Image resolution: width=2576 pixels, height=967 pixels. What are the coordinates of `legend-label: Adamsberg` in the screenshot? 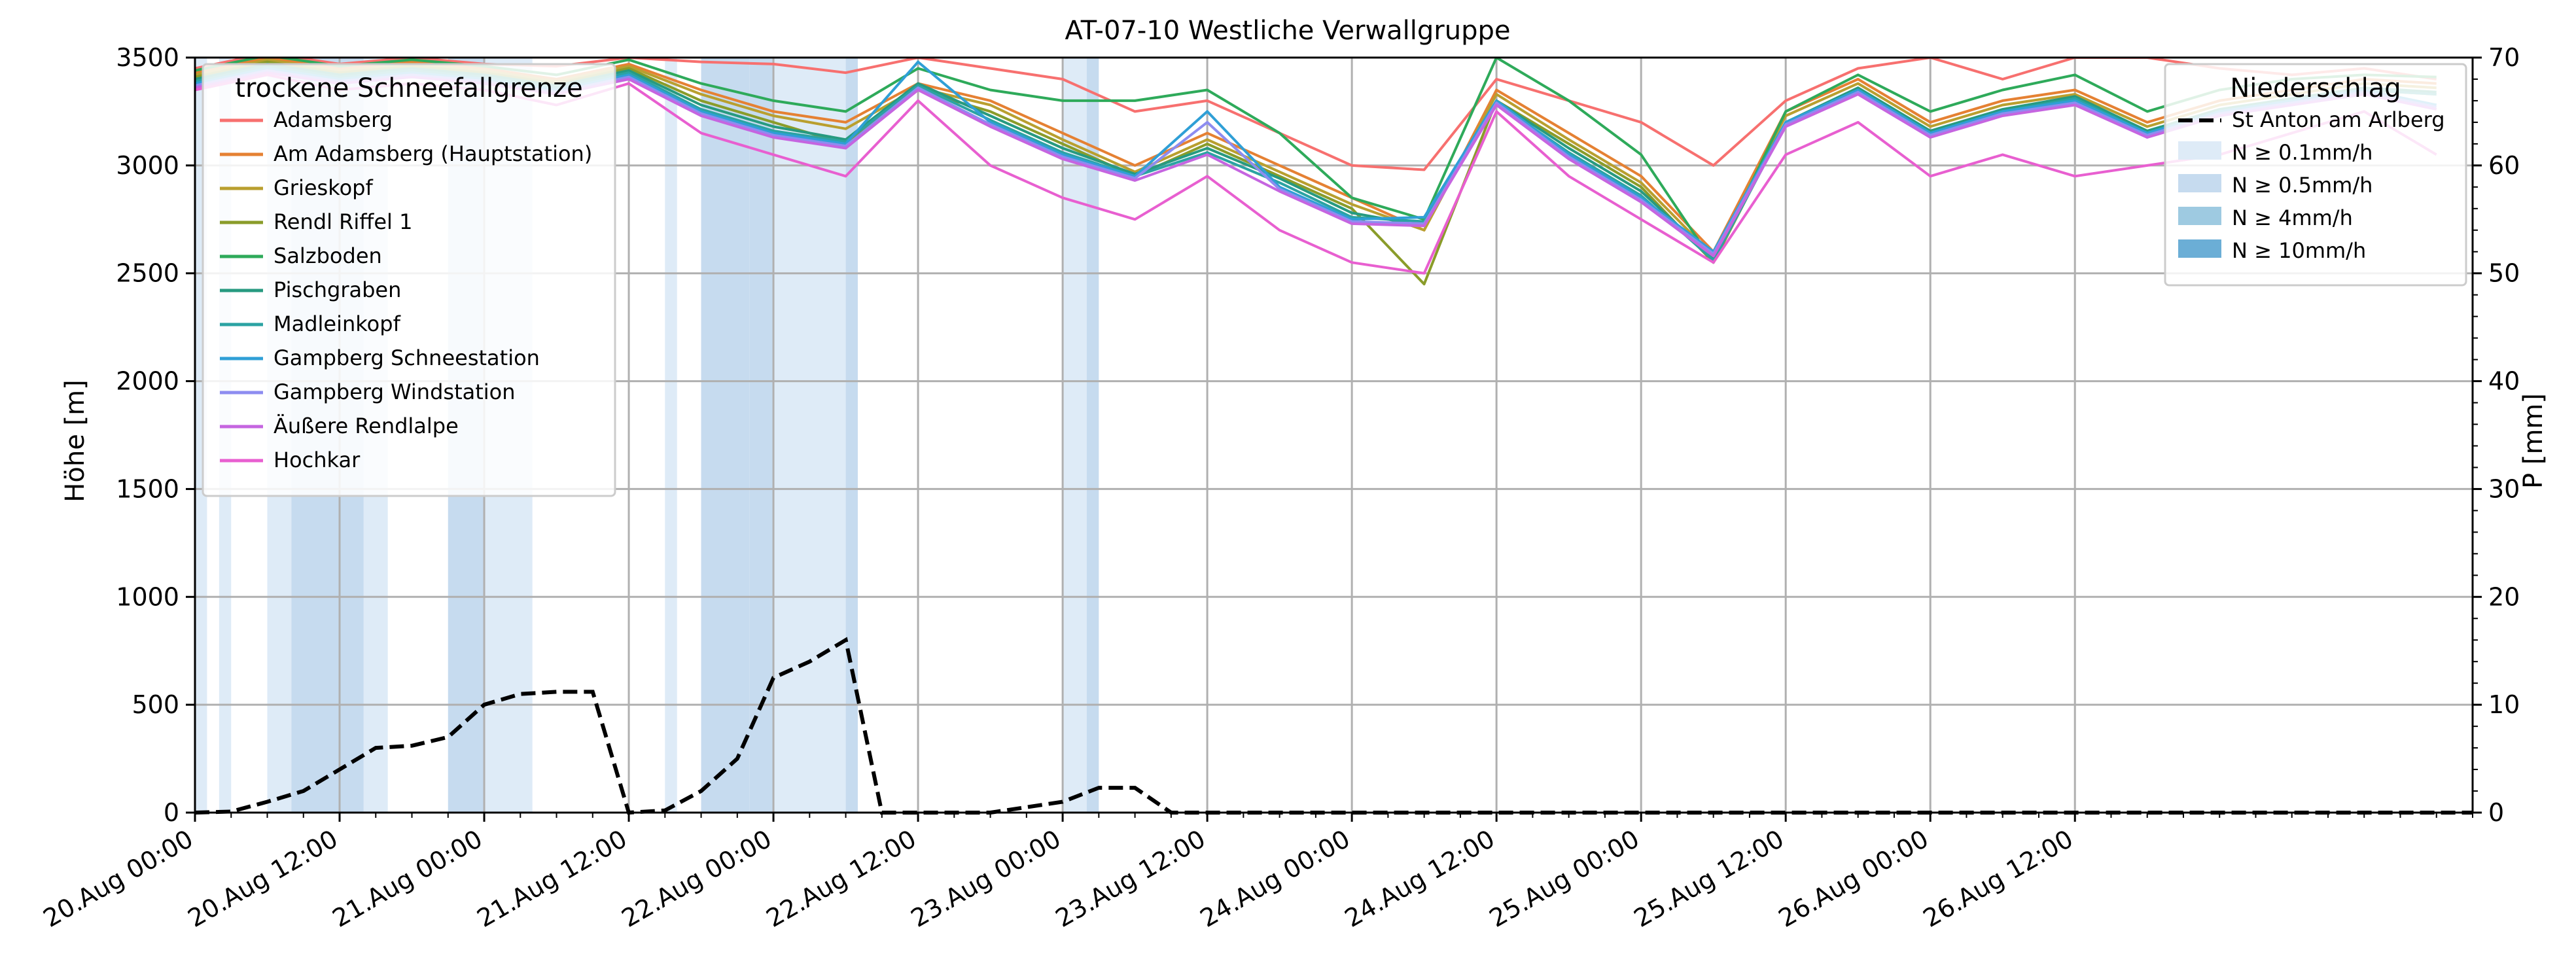 It's located at (333, 120).